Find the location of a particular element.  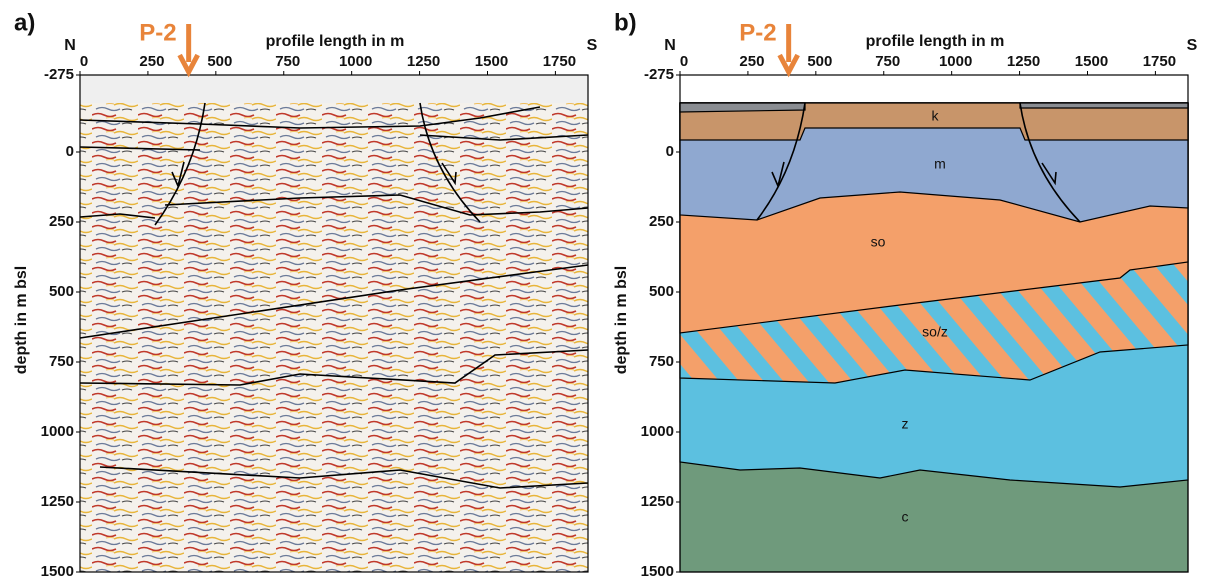

unit-label: z is located at coordinates (905, 424).